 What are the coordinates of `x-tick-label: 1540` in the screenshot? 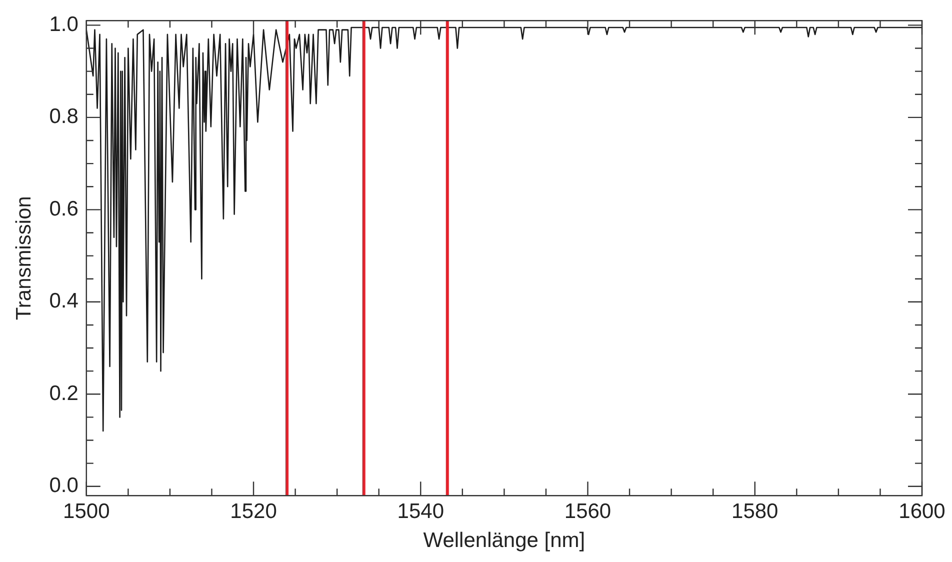 It's located at (420, 511).